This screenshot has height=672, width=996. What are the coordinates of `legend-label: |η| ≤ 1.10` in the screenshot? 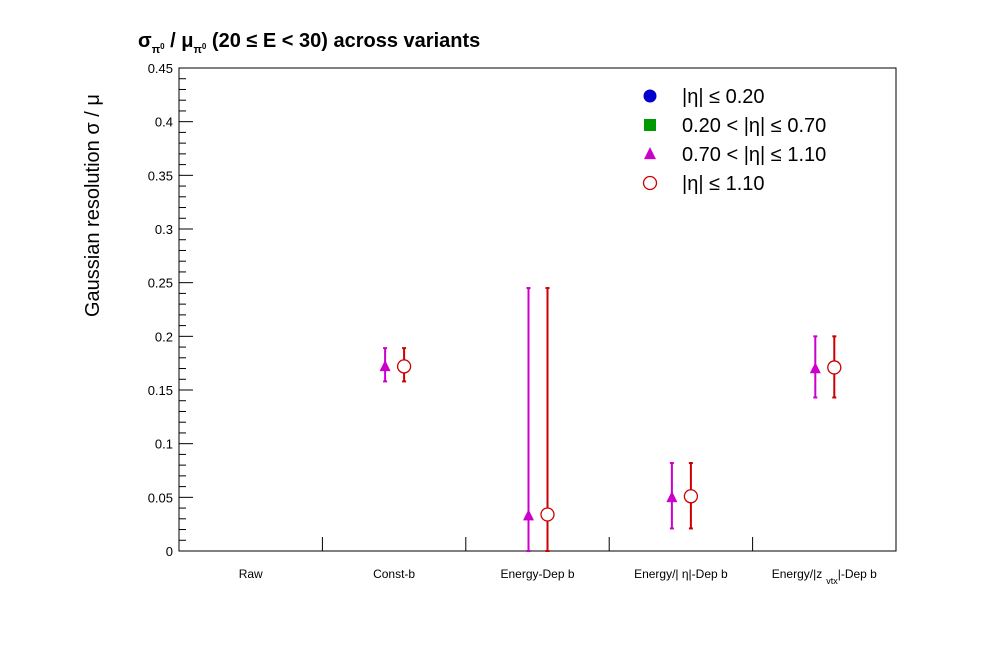 It's located at (723, 184).